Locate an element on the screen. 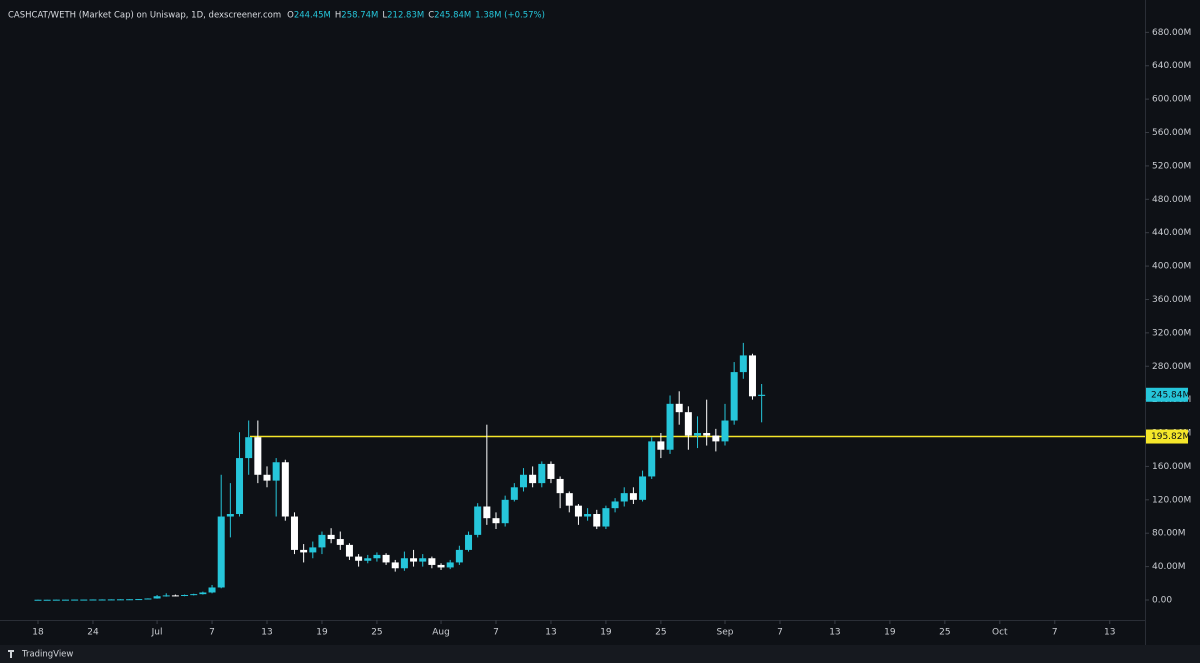 This screenshot has height=663, width=1200. change: 1.38M (+0.57%) is located at coordinates (510, 16).